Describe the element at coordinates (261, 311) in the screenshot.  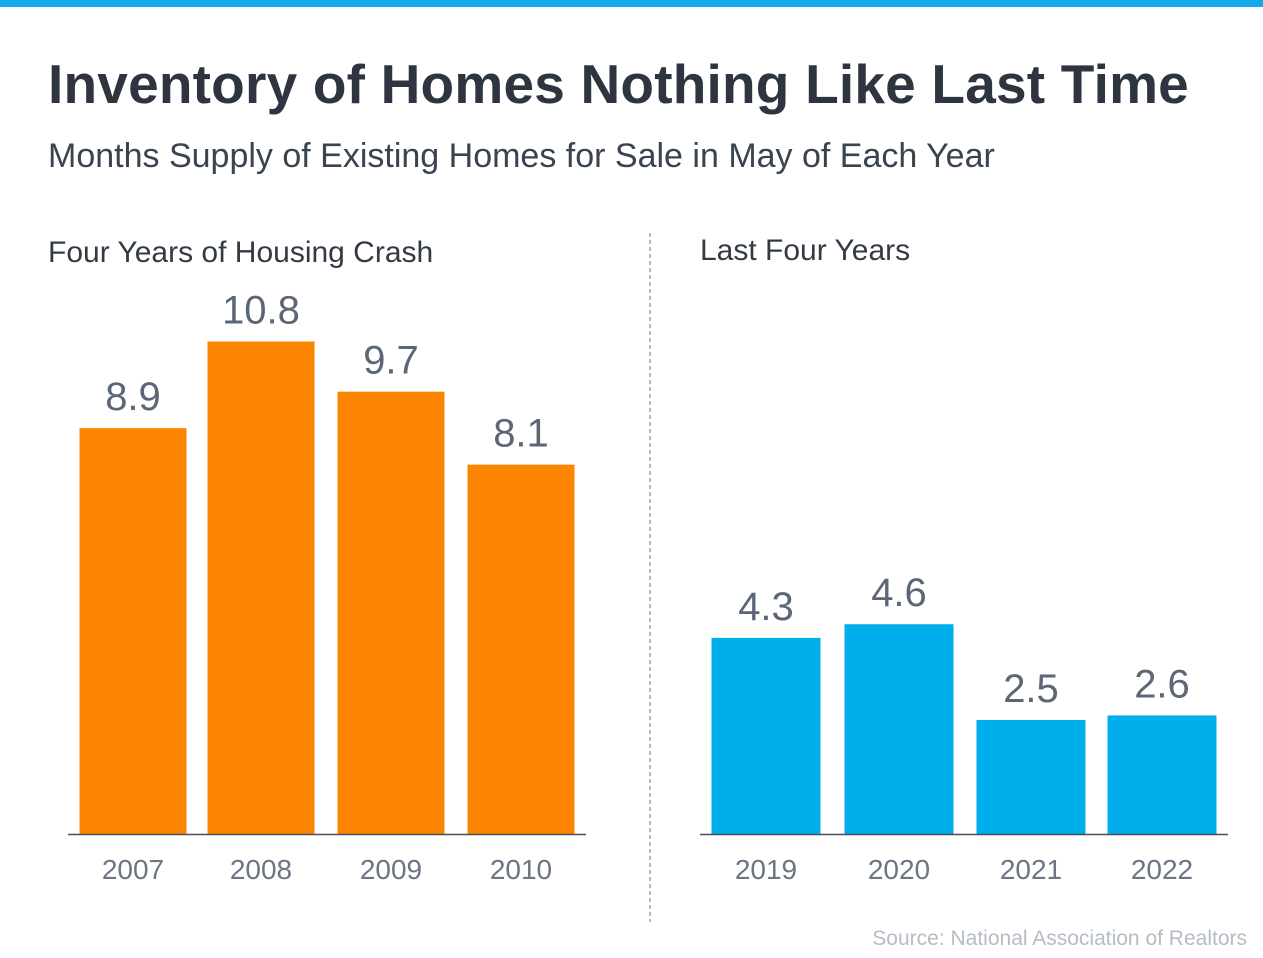
I see `data-label-2008: 10.8` at that location.